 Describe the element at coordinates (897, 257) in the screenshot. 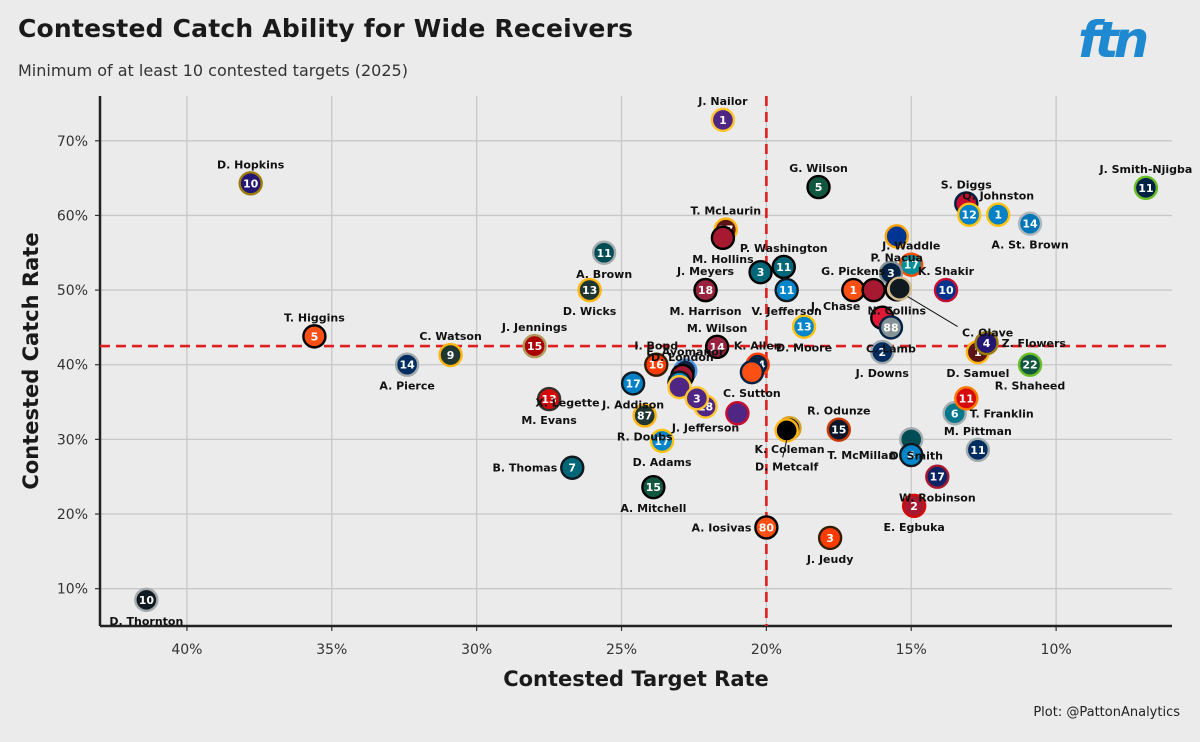

I see `player-label: P. Nacua` at that location.